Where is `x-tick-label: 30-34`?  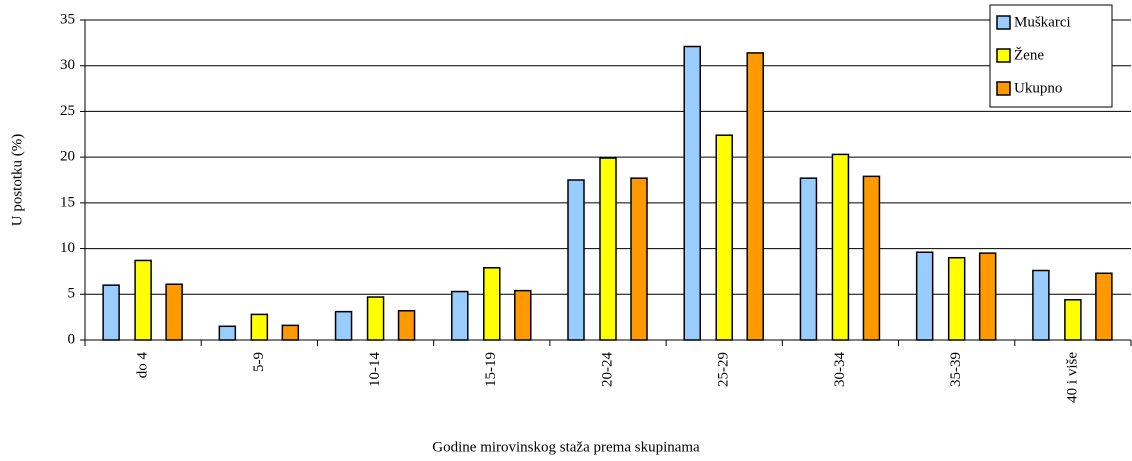
x-tick-label: 30-34 is located at coordinates (840, 369).